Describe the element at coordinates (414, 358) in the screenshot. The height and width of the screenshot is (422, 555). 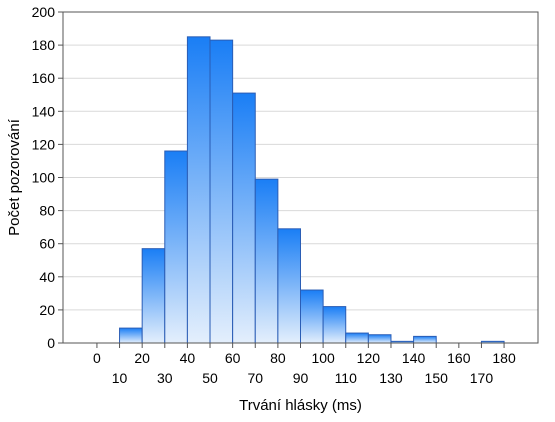
I see `x-tick-label: 140` at that location.